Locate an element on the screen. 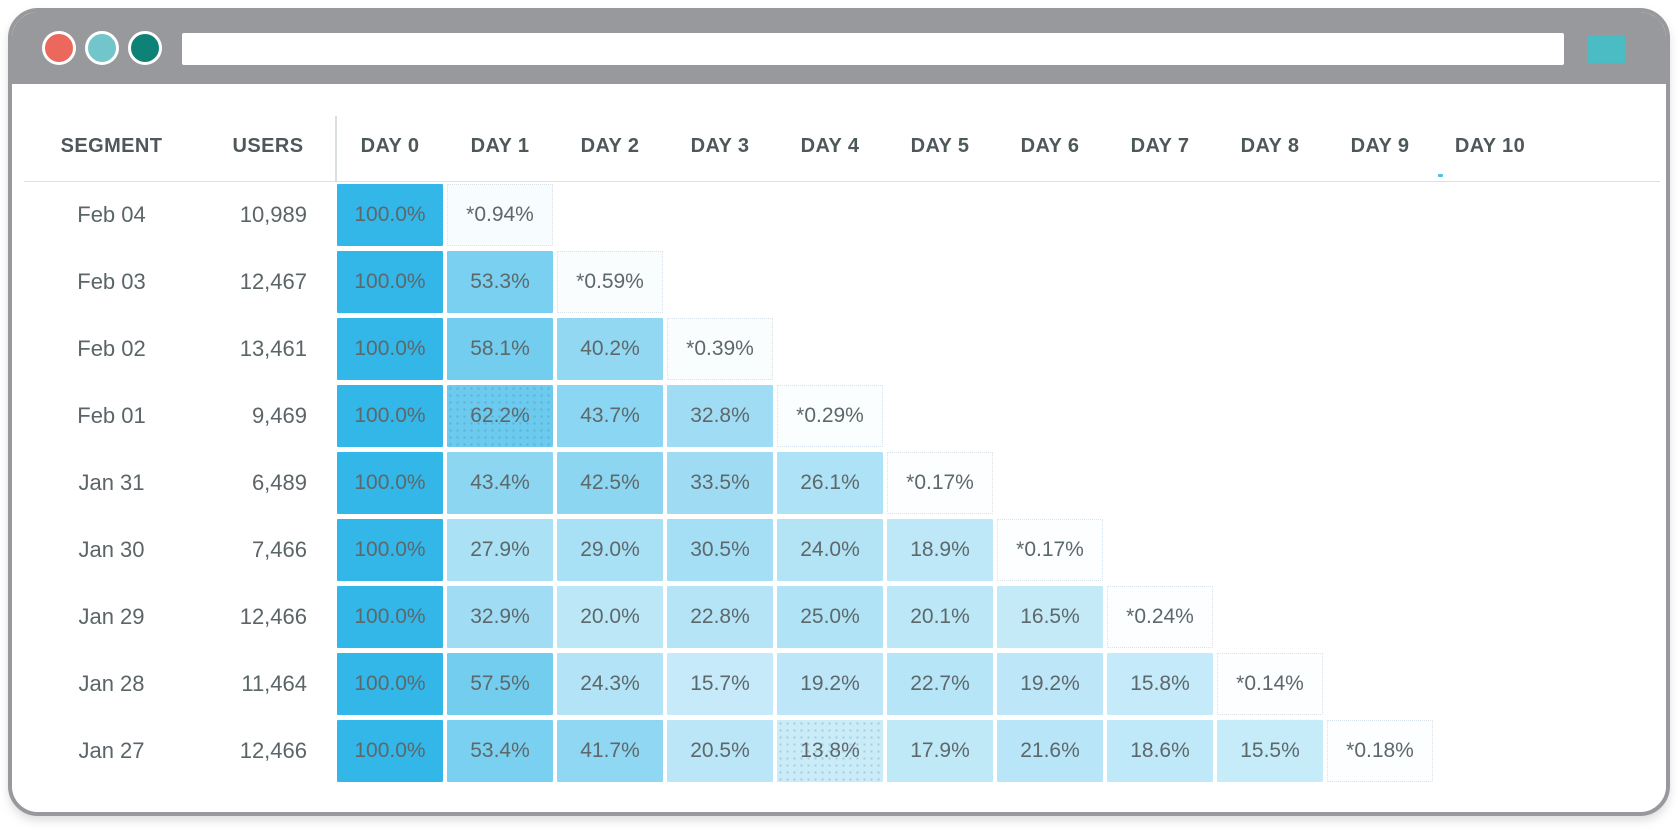 The image size is (1678, 830). retention-cell: 17.9% is located at coordinates (940, 751).